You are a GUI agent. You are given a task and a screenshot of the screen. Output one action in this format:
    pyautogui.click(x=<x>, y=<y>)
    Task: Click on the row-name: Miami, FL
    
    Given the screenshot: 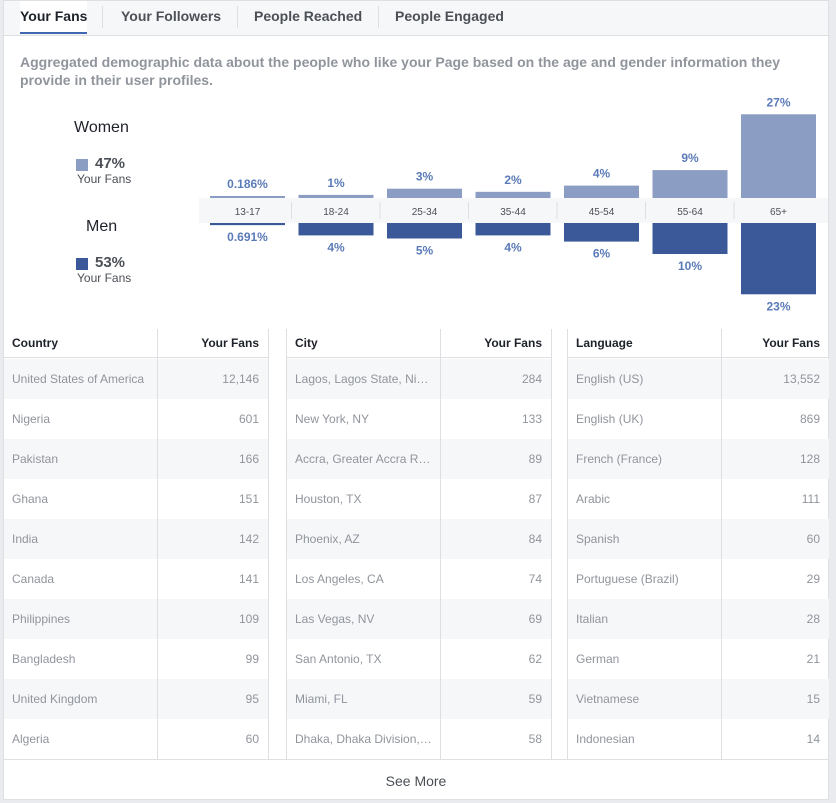 What is the action you would take?
    pyautogui.click(x=321, y=699)
    